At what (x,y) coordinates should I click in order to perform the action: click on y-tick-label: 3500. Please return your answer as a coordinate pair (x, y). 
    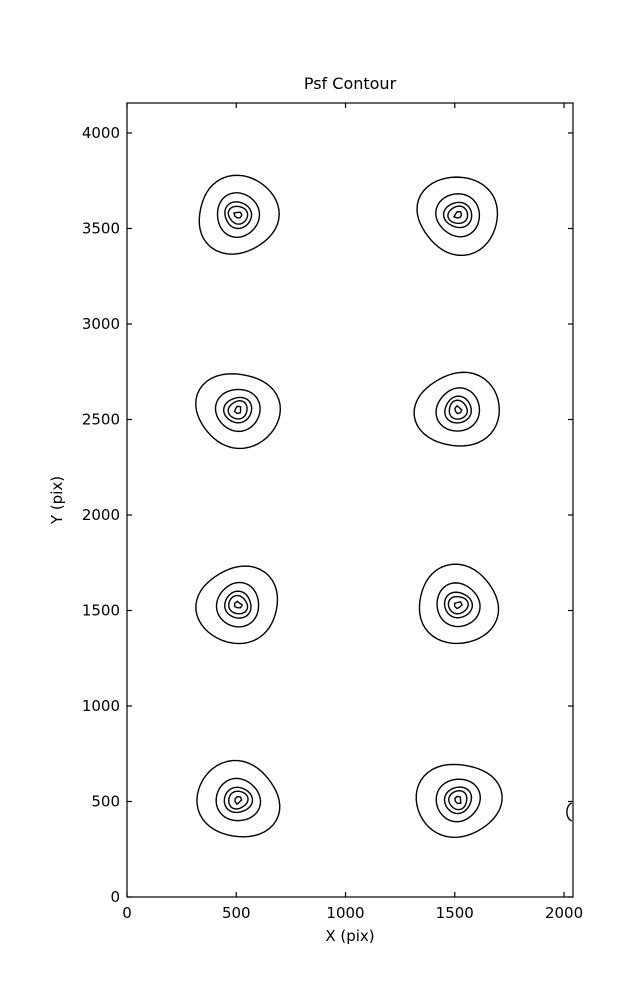
    Looking at the image, I should click on (101, 228).